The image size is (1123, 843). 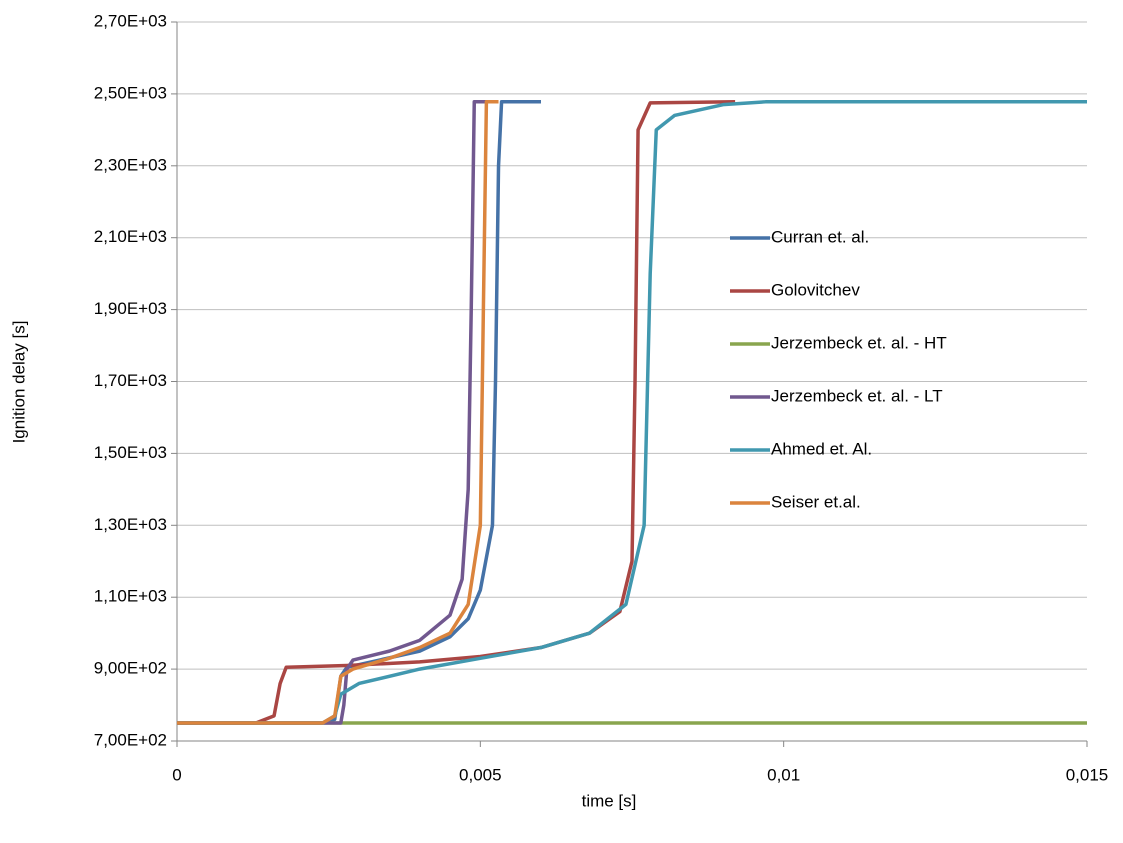 What do you see at coordinates (821, 448) in the screenshot?
I see `legend-label: Ahmed et. Al.` at bounding box center [821, 448].